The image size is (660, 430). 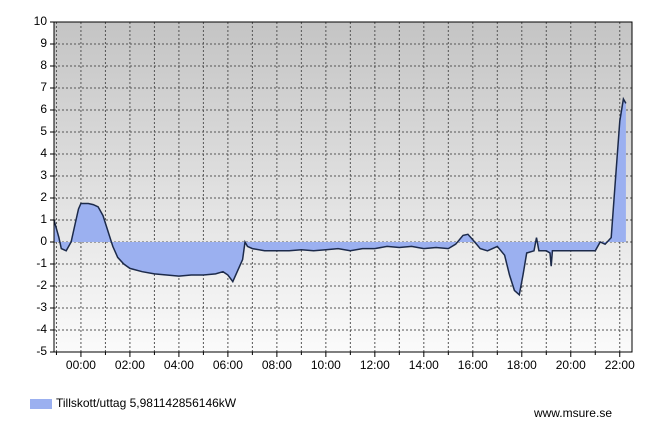 I want to click on y-tick-label: 10, so click(x=41, y=21).